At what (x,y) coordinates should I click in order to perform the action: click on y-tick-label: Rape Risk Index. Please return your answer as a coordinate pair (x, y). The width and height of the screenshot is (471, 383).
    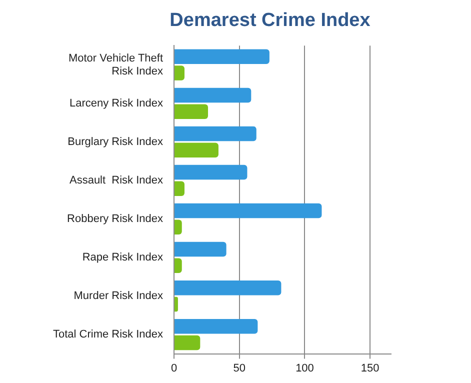
    Looking at the image, I should click on (123, 258).